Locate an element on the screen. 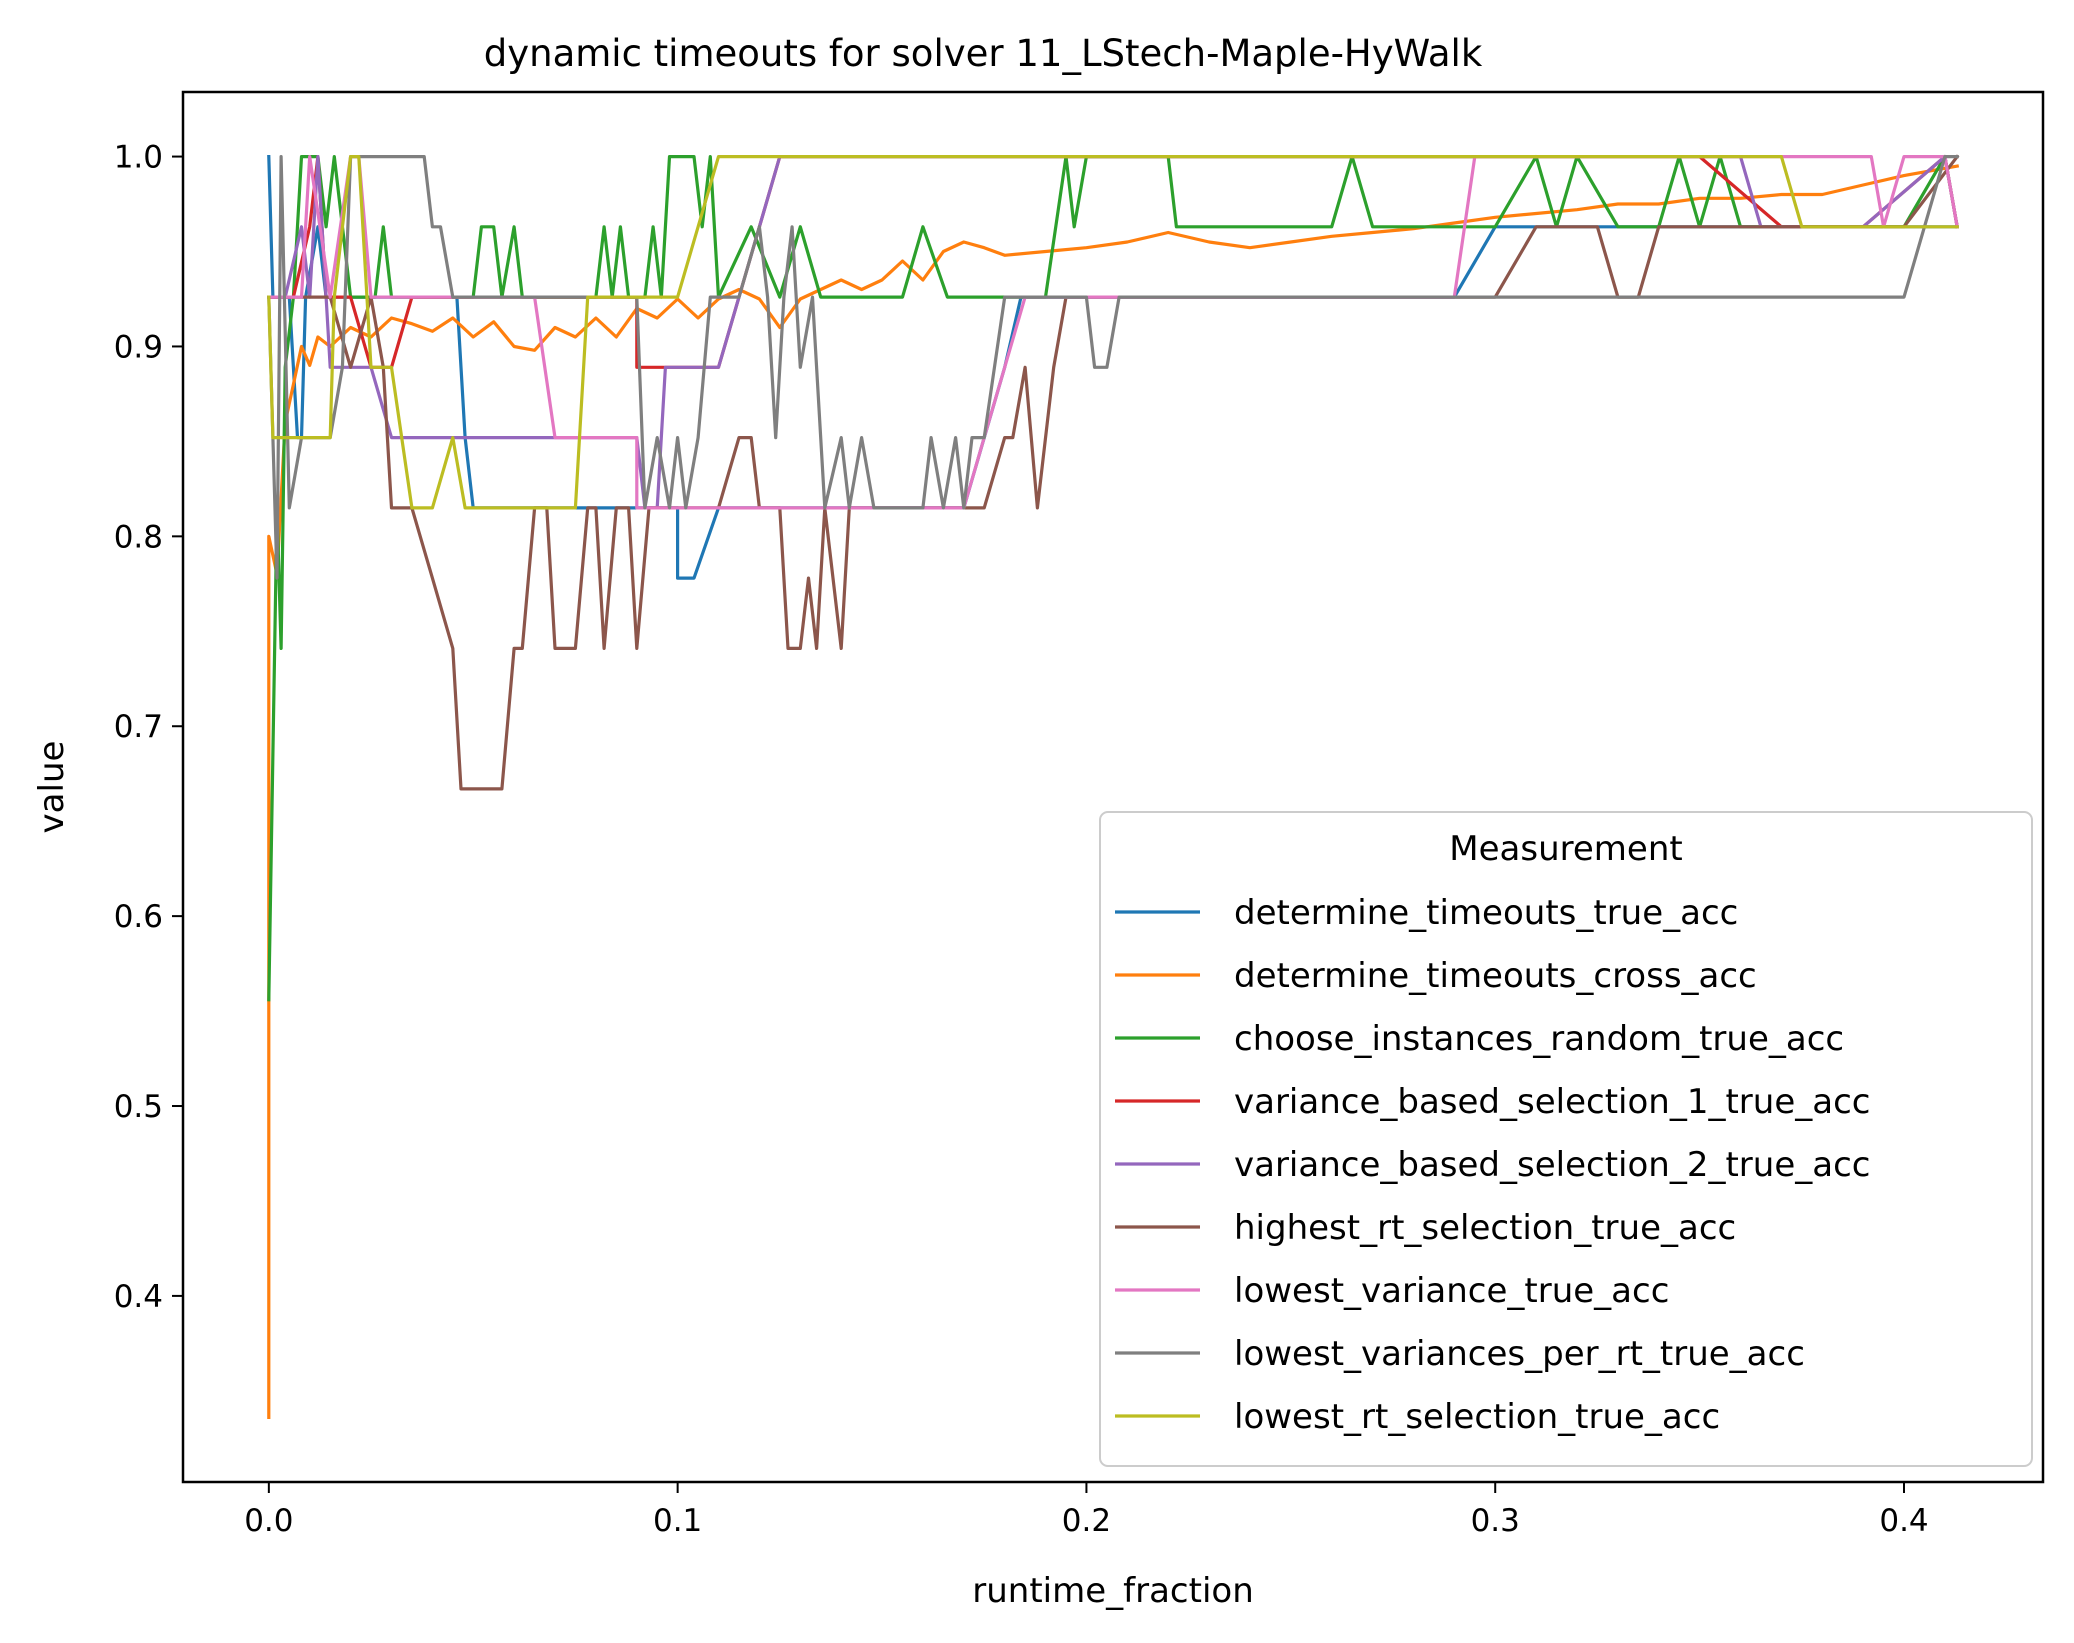  legend-label: determine_timeouts_true_acc is located at coordinates (1486, 913).